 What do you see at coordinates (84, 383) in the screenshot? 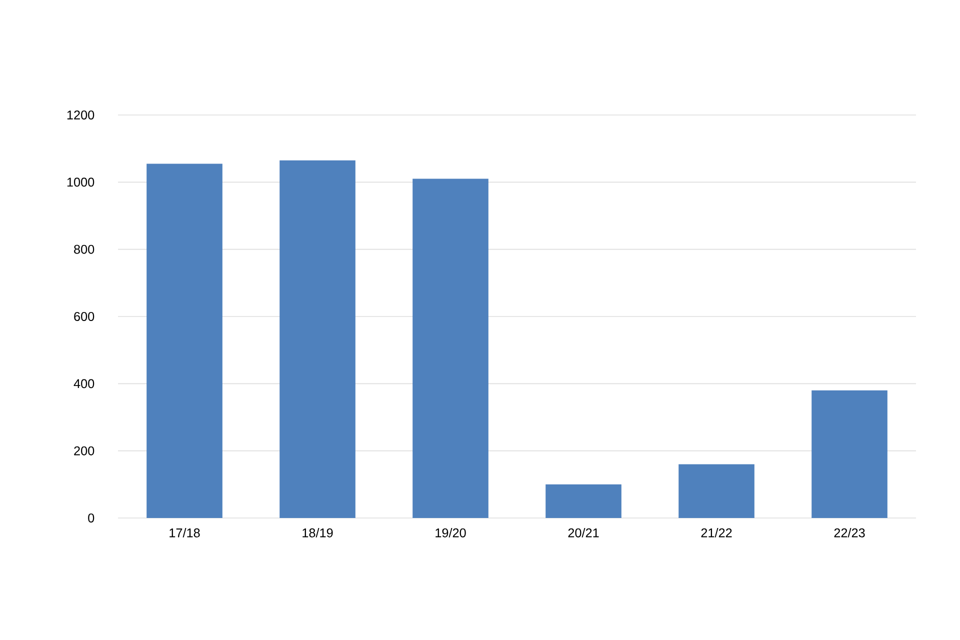
I see `y-tick-label: 400` at bounding box center [84, 383].